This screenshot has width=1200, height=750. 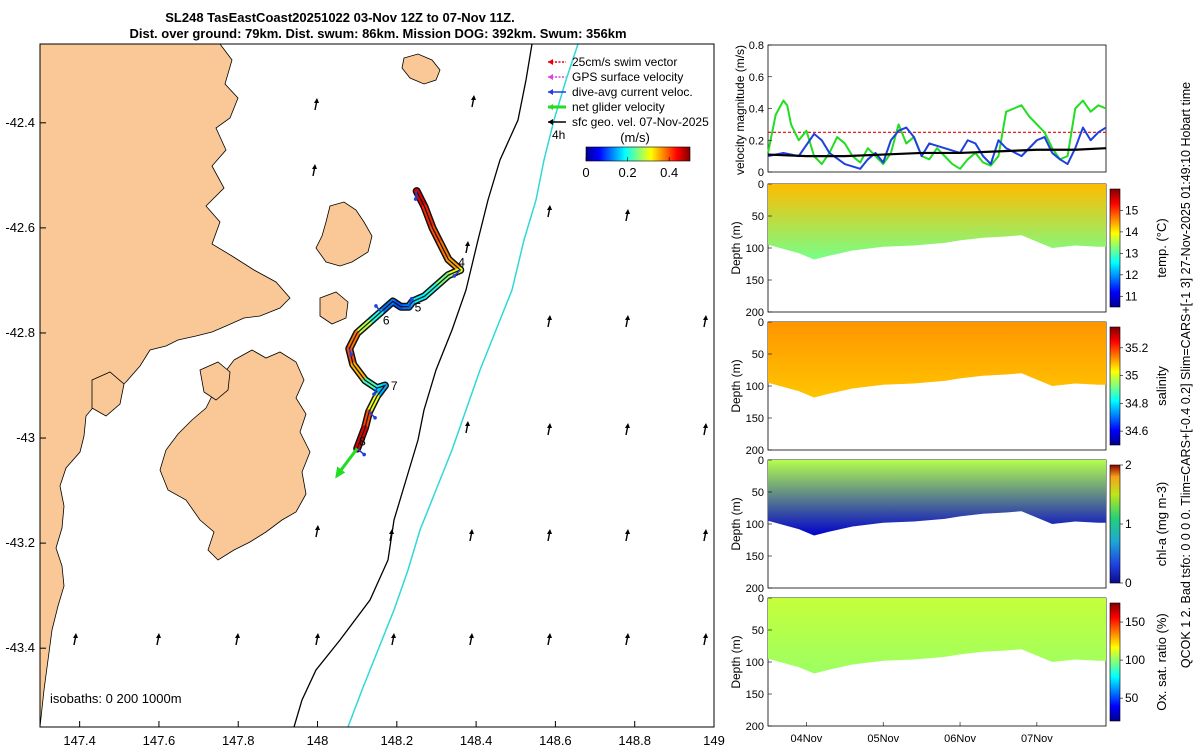 I want to click on track-day-label: 8, so click(x=362, y=441).